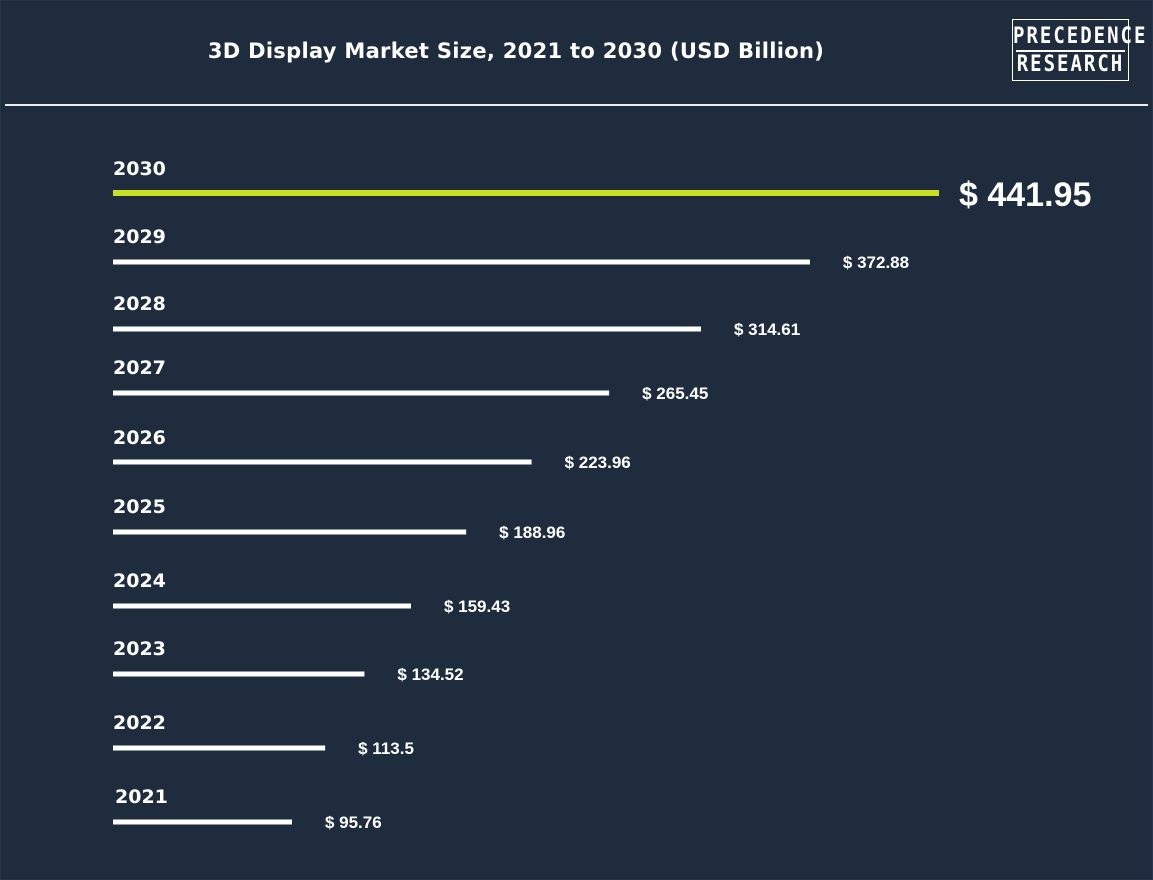 This screenshot has width=1153, height=880. Describe the element at coordinates (407, 329) in the screenshot. I see `bar-2028` at that location.